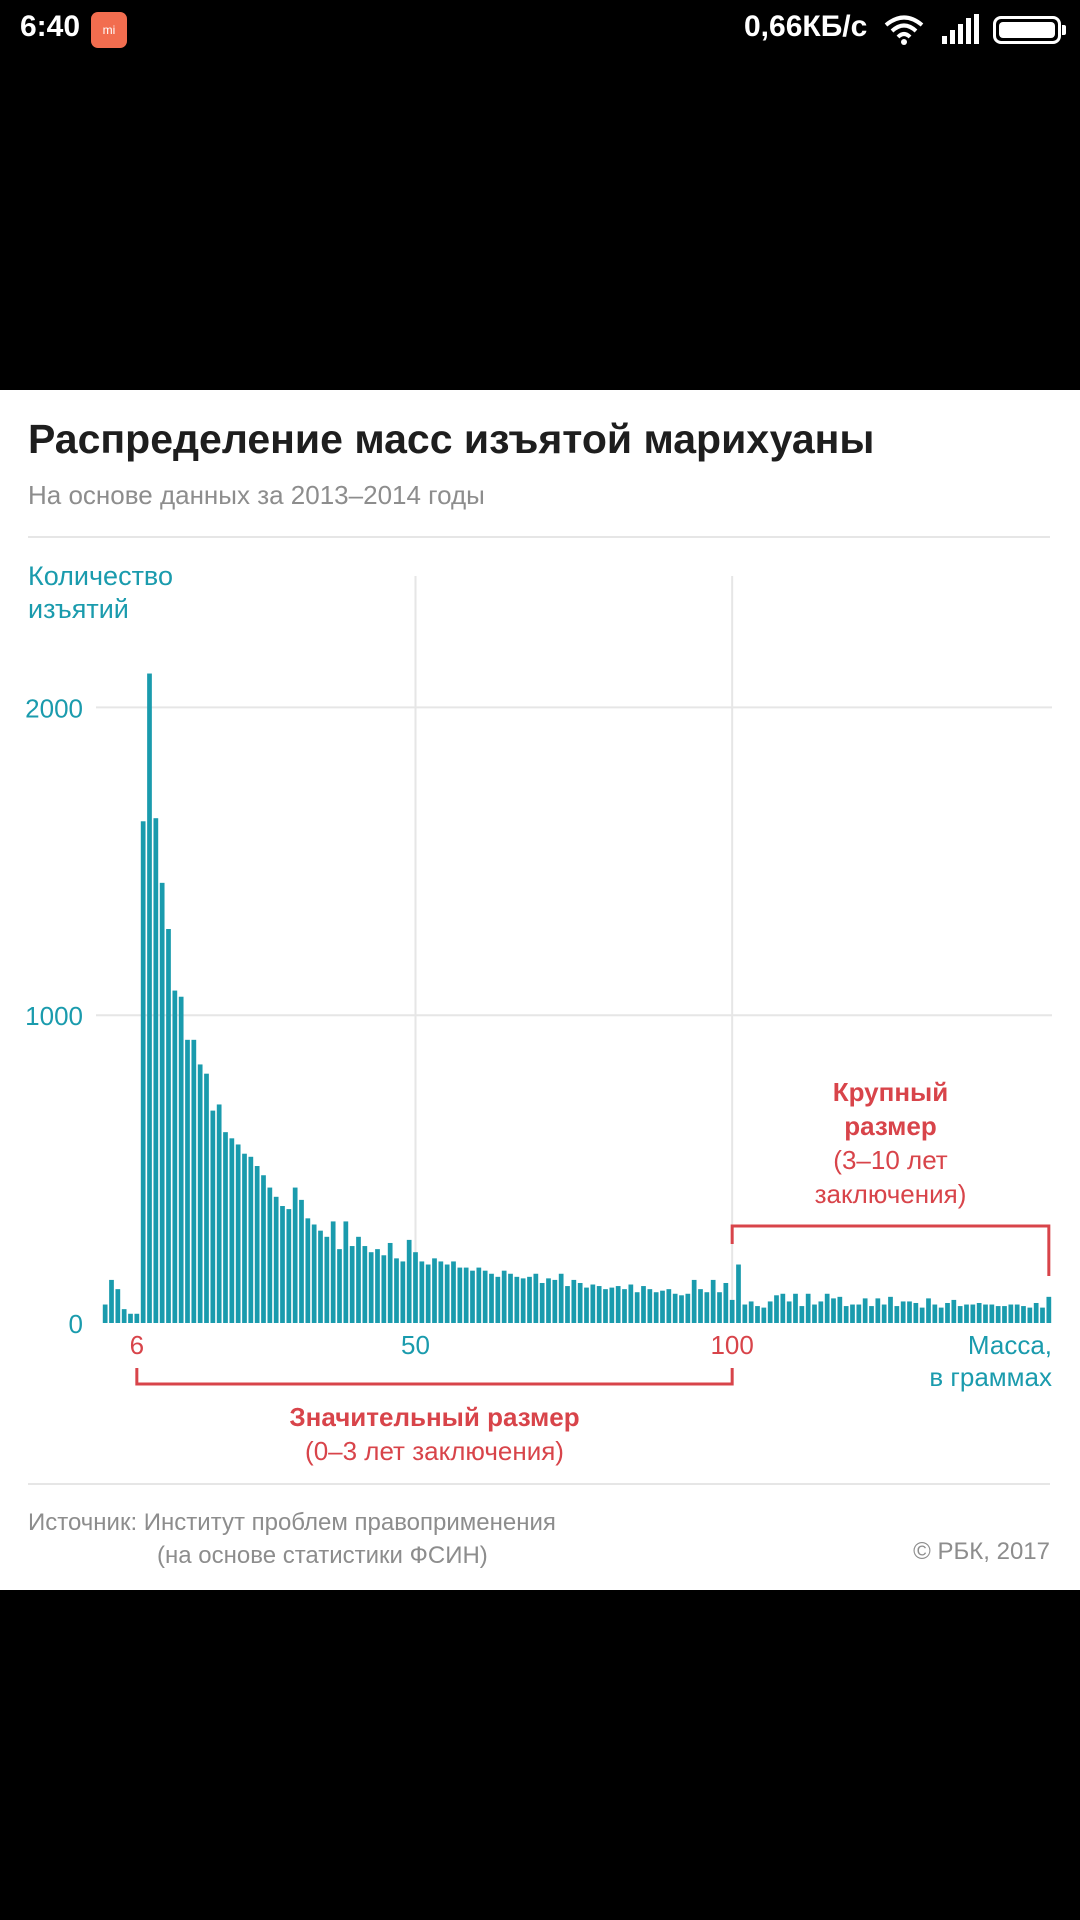 The image size is (1080, 1920). Describe the element at coordinates (54, 708) in the screenshot. I see `y-tick-label: 2000` at that location.